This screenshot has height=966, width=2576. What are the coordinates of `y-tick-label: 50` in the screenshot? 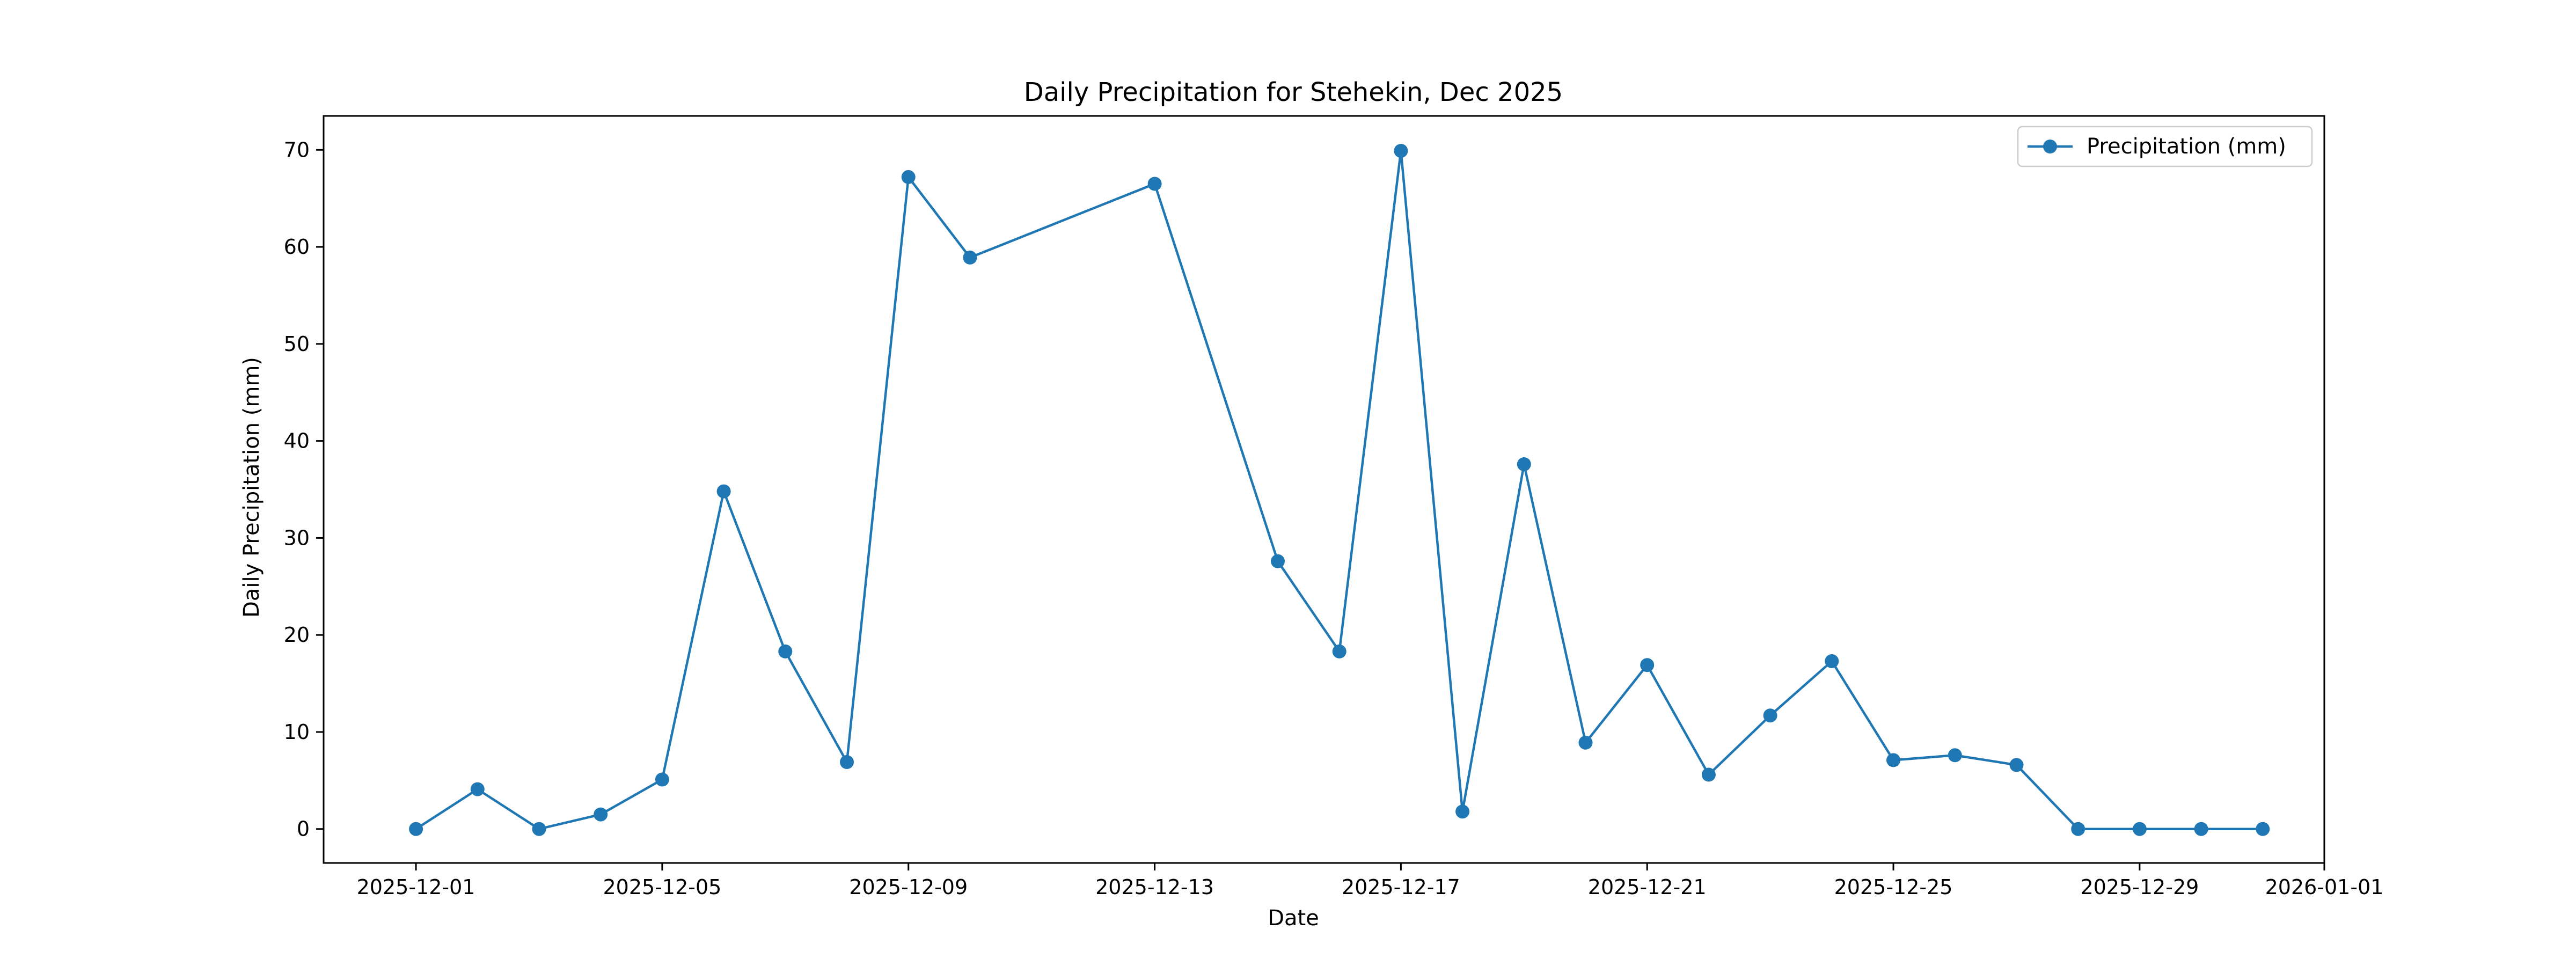 It's located at (297, 344).